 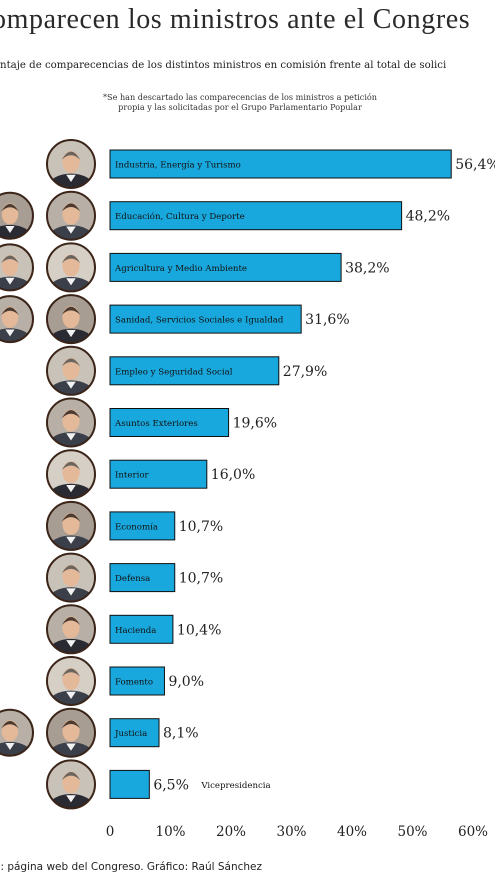 I want to click on value-label: 6,5%, so click(x=171, y=785).